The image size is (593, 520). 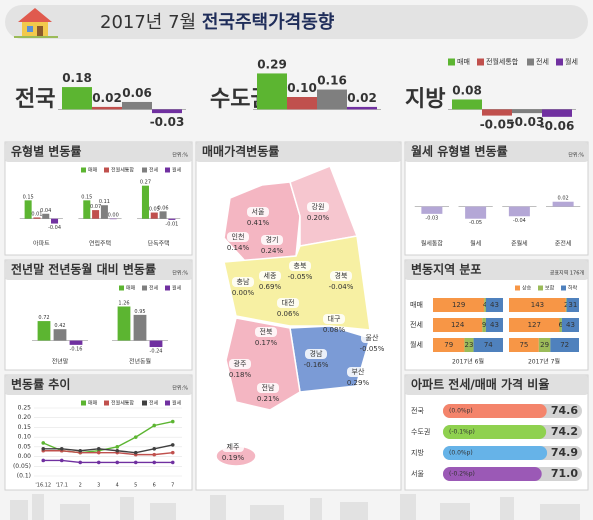 I want to click on y-tick-label: 0.00, so click(x=25, y=456).